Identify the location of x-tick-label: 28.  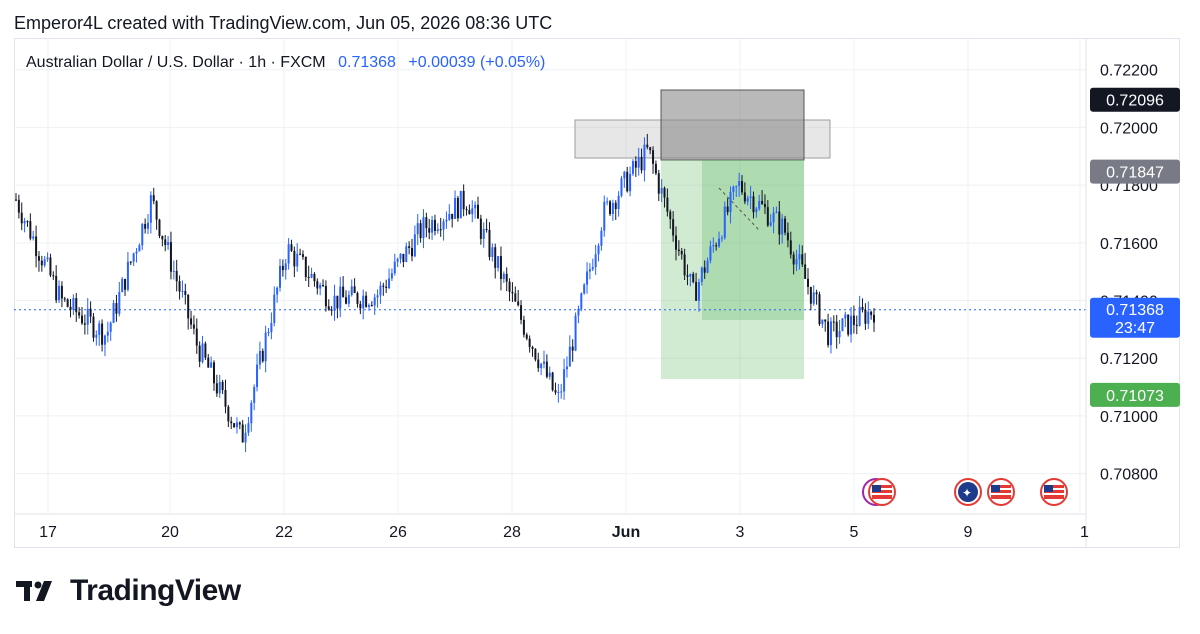
(512, 532).